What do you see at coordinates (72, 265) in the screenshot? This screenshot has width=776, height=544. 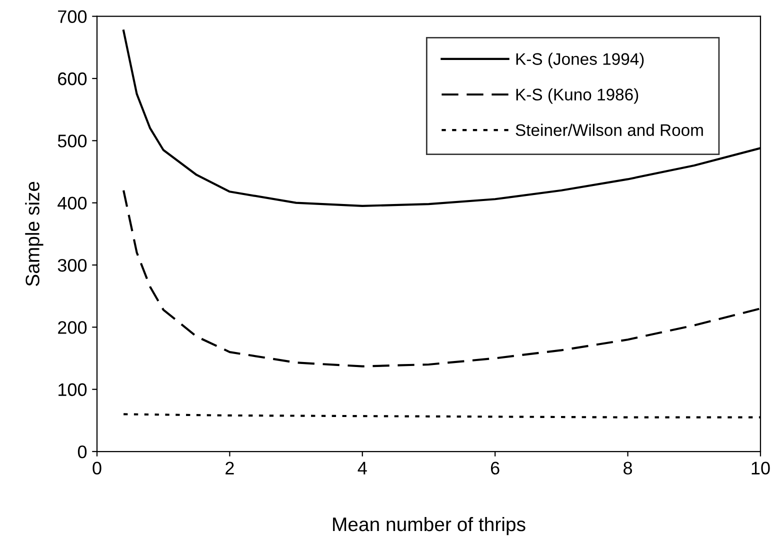 I see `y-tick-label: 300` at bounding box center [72, 265].